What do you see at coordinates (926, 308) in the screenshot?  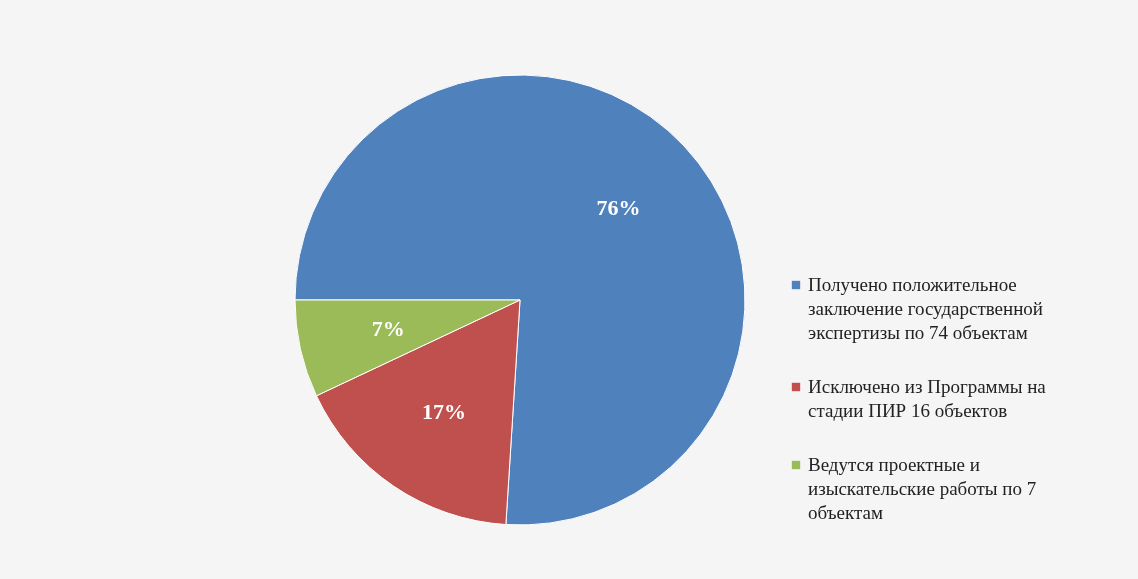 I see `legend-label: Получено положительное заключение государственной экспертизы по 74 объектам` at bounding box center [926, 308].